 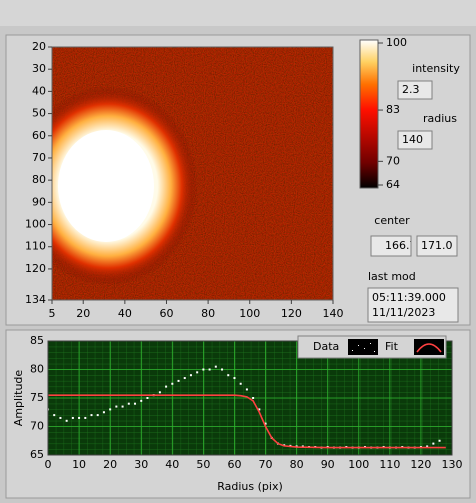 I want to click on x-tick-label: 90, so click(x=328, y=464).